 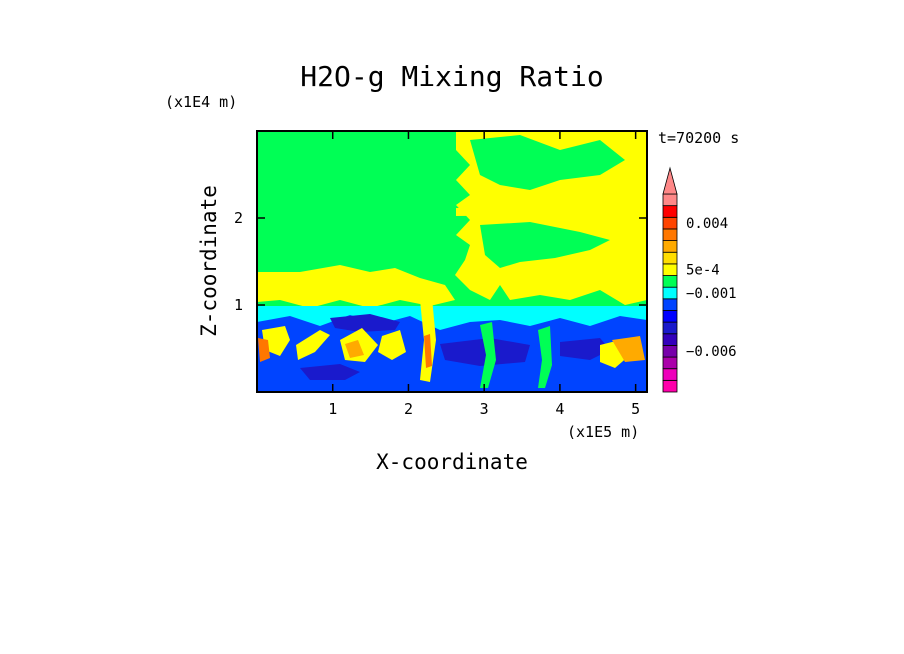 I want to click on time-label: t=70200 s, so click(x=698, y=138).